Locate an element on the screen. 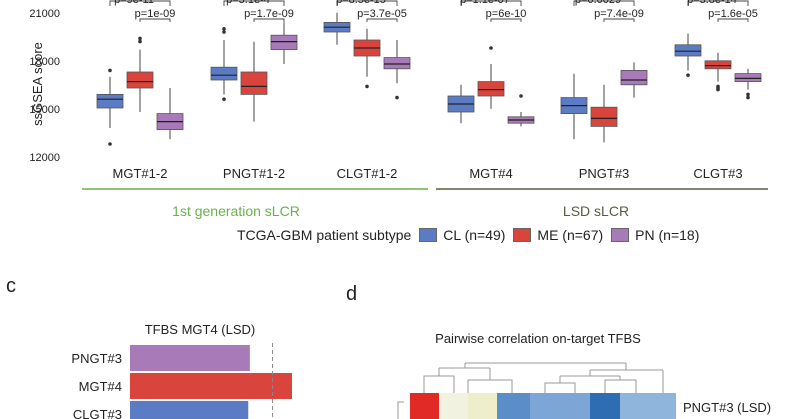 Image resolution: width=800 pixels, height=419 pixels. section-label: 1st generation sLCR is located at coordinates (236, 211).